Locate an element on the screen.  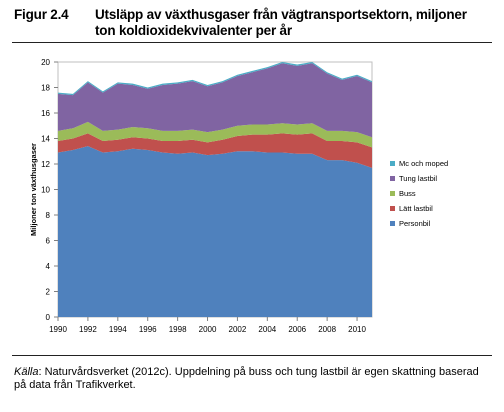
title-rule is located at coordinates (252, 42).